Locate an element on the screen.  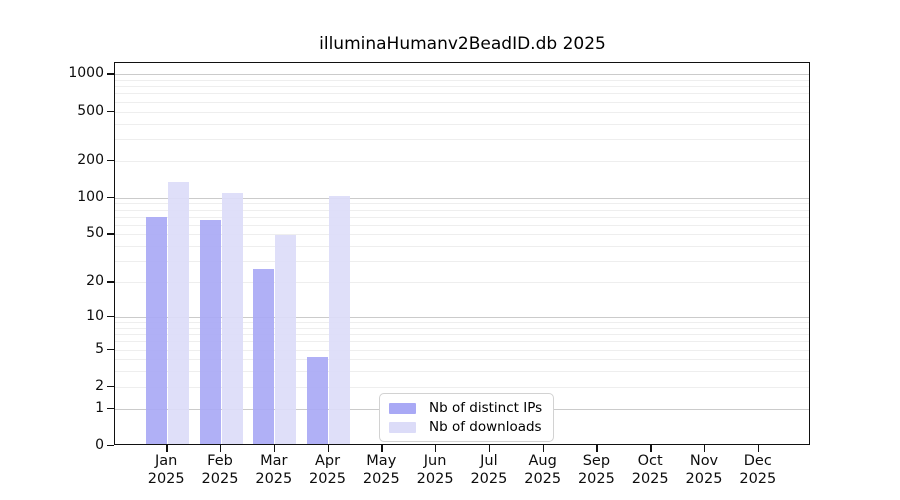
legend: Nb of distinct IPs Nb of downloads is located at coordinates (467, 417).